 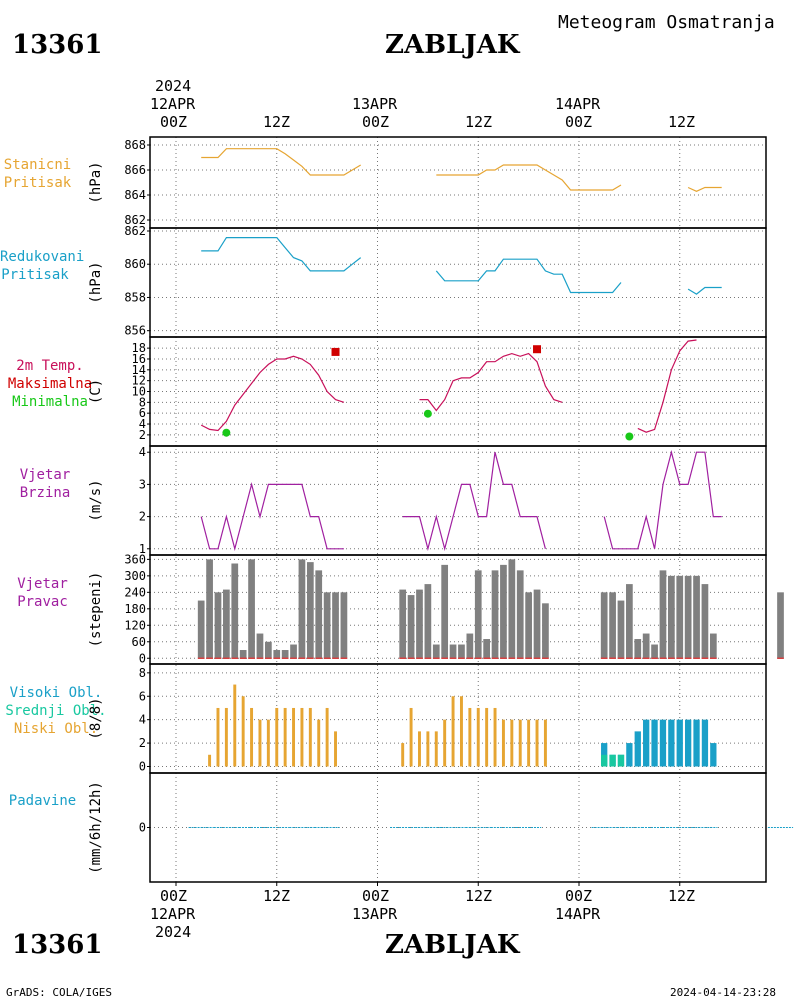 What do you see at coordinates (96, 182) in the screenshot?
I see `y-axis-unit-label: (hPa)` at bounding box center [96, 182].